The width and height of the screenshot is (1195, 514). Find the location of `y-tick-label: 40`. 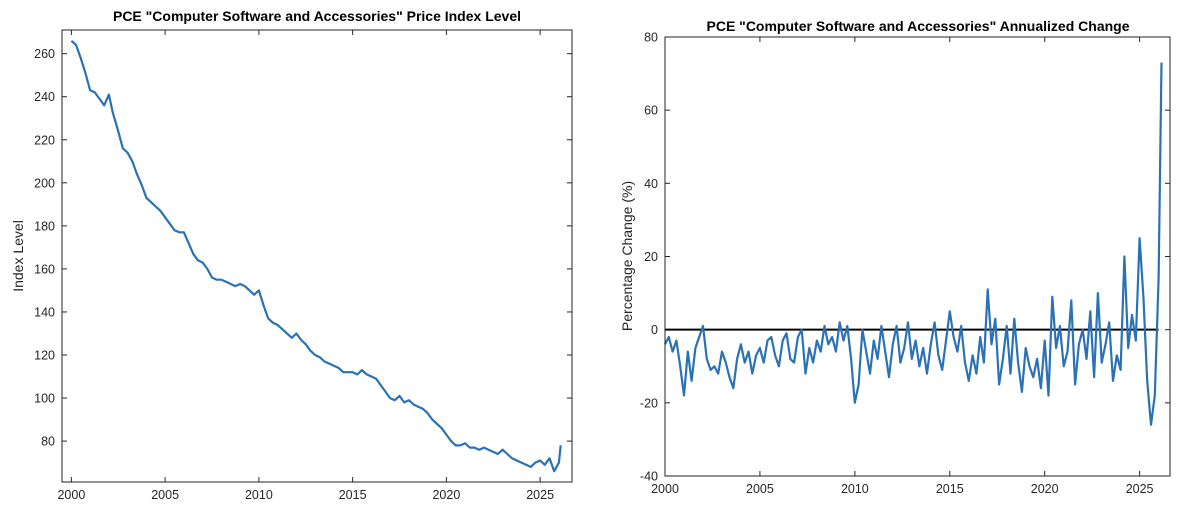

y-tick-label: 40 is located at coordinates (651, 184).